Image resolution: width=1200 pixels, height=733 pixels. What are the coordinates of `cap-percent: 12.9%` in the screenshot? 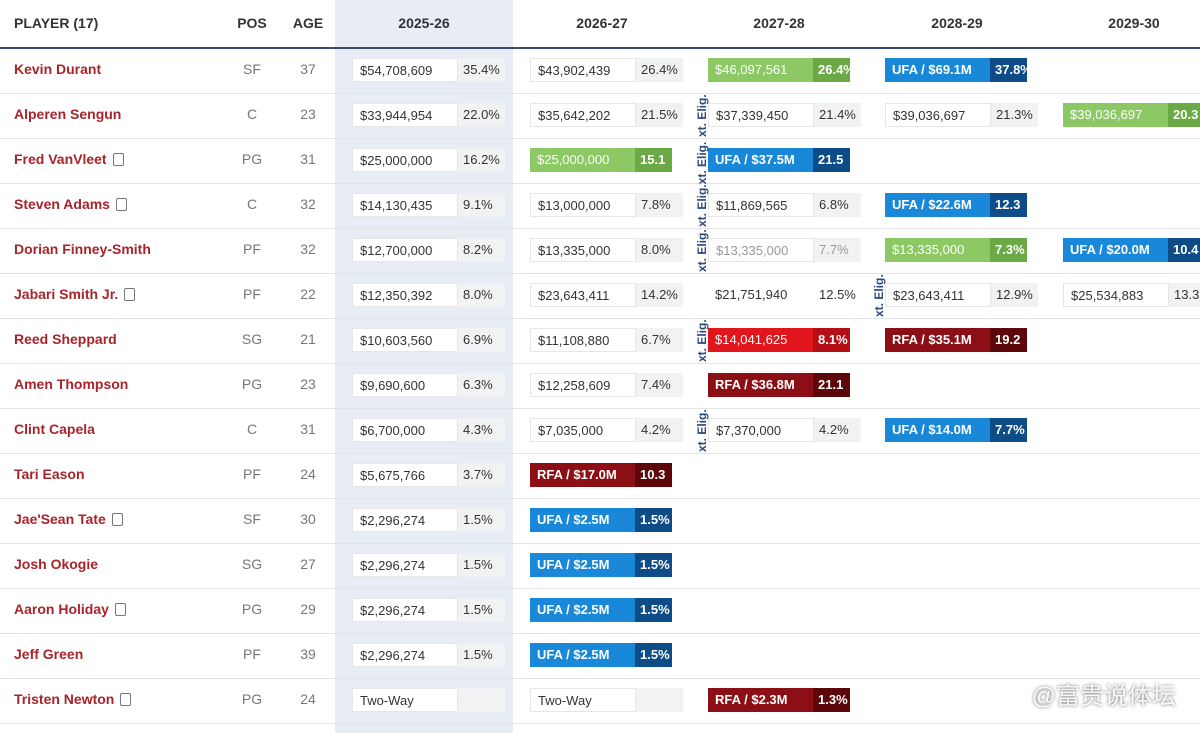 It's located at (1014, 295).